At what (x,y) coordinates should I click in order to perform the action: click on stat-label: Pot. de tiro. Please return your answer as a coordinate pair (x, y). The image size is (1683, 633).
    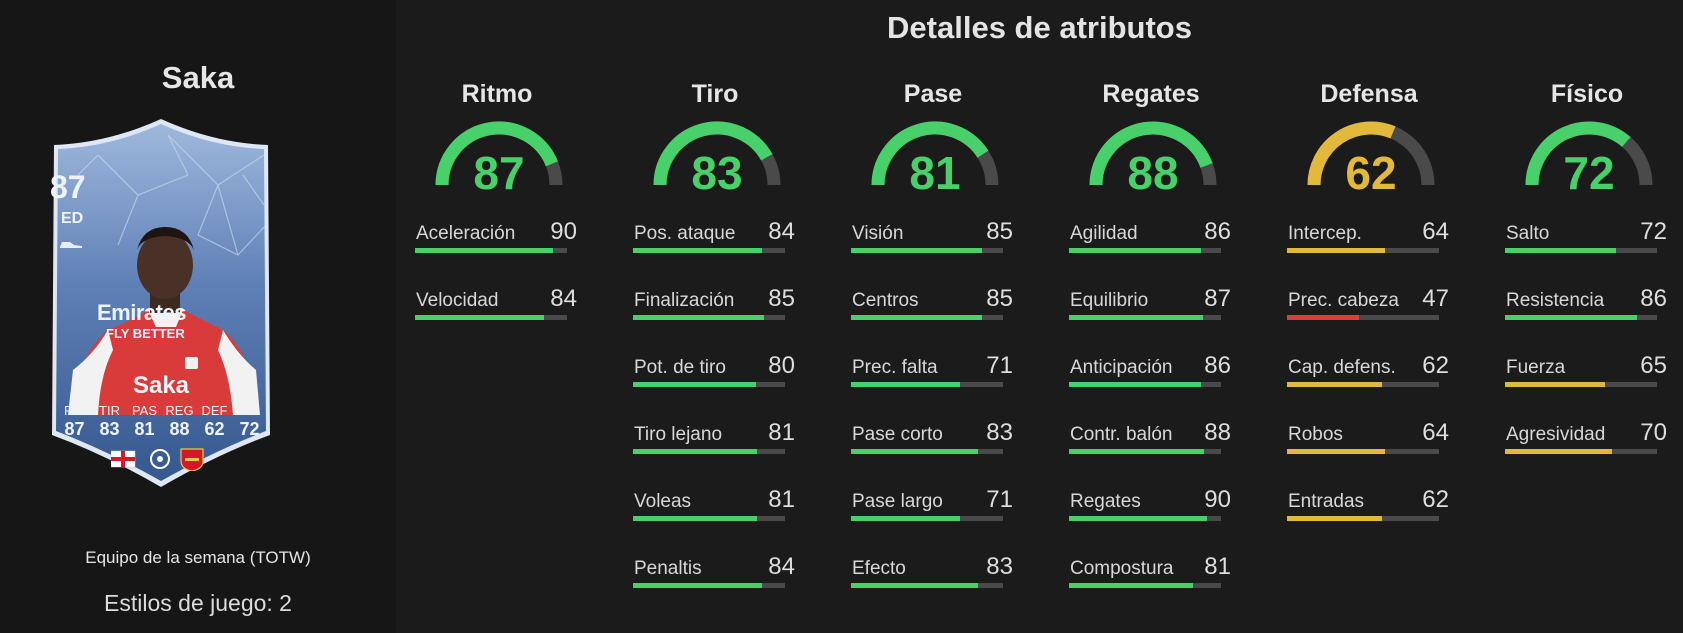
    Looking at the image, I should click on (680, 367).